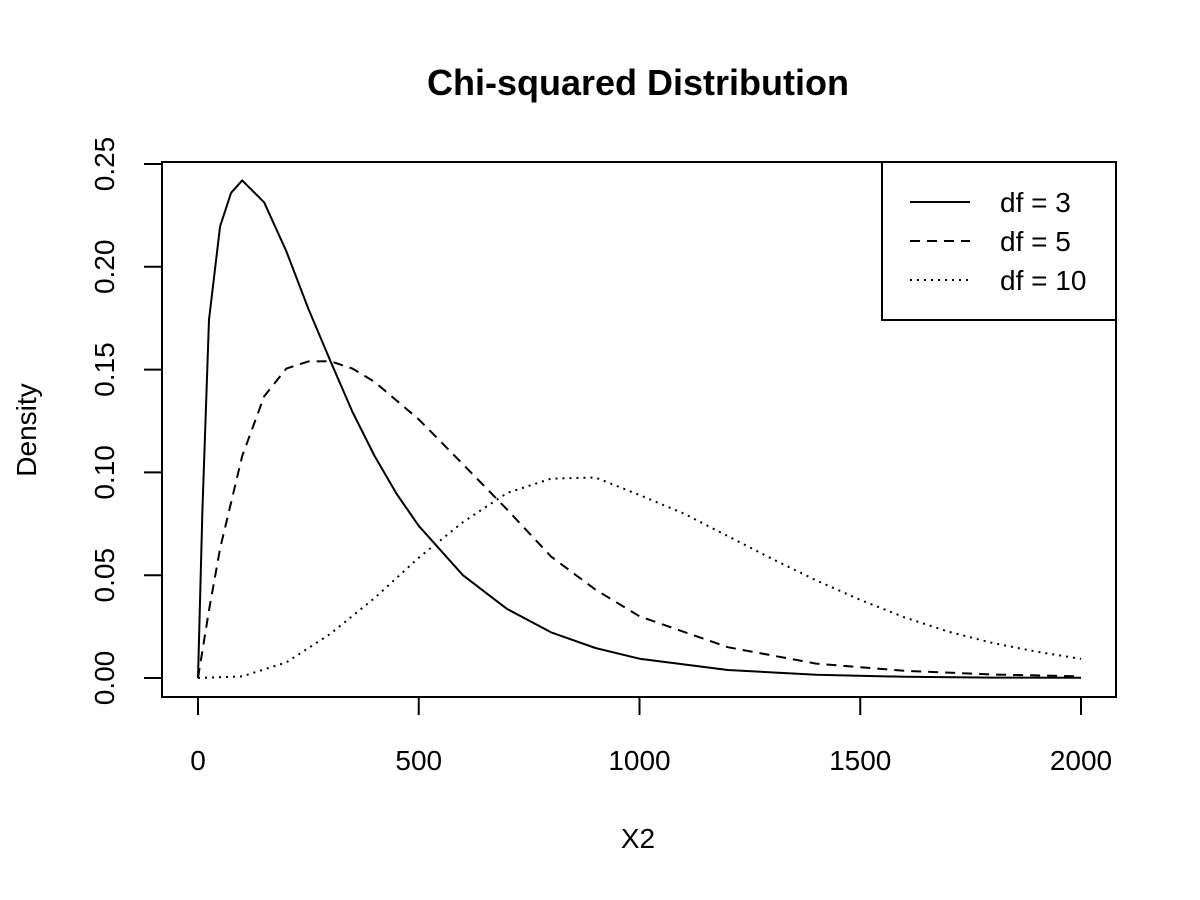 The height and width of the screenshot is (900, 1200). Describe the element at coordinates (26, 429) in the screenshot. I see `y-axis-label: Density` at that location.